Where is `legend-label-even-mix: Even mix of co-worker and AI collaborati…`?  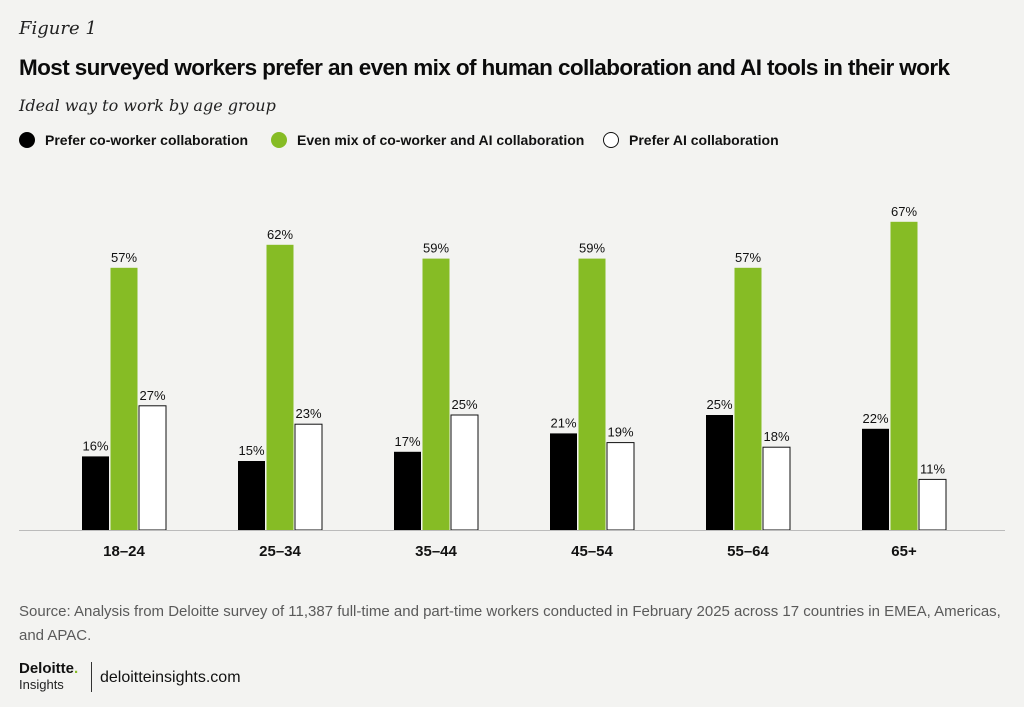
legend-label-even-mix: Even mix of co-worker and AI collaborati… is located at coordinates (441, 140).